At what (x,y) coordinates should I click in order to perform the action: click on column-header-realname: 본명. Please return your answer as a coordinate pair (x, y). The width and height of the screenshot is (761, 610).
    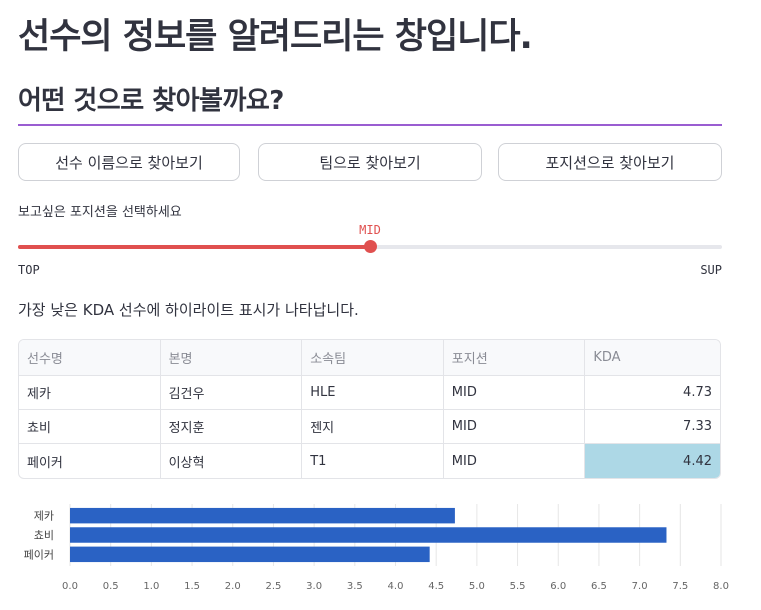
    Looking at the image, I should click on (231, 358).